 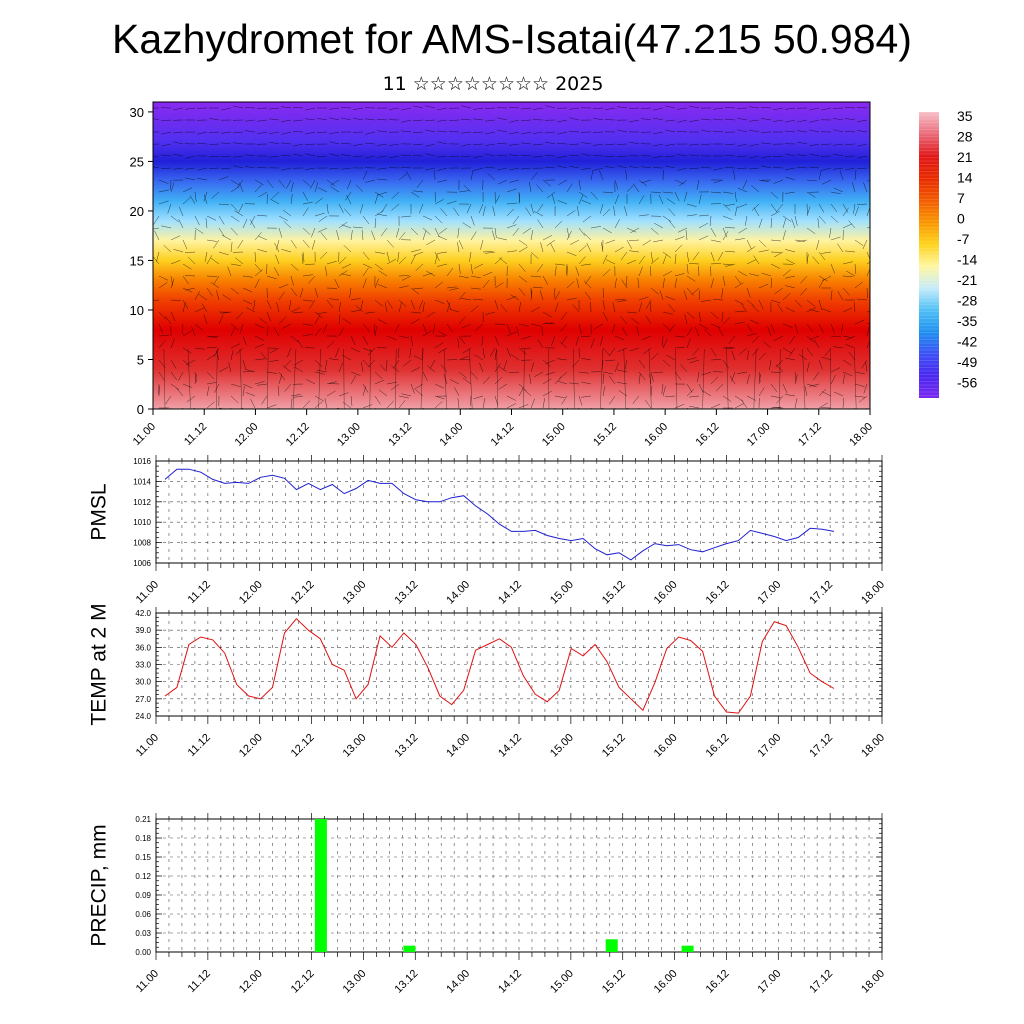 I want to click on pmsl-y-tick-label: 1014, so click(x=142, y=481).